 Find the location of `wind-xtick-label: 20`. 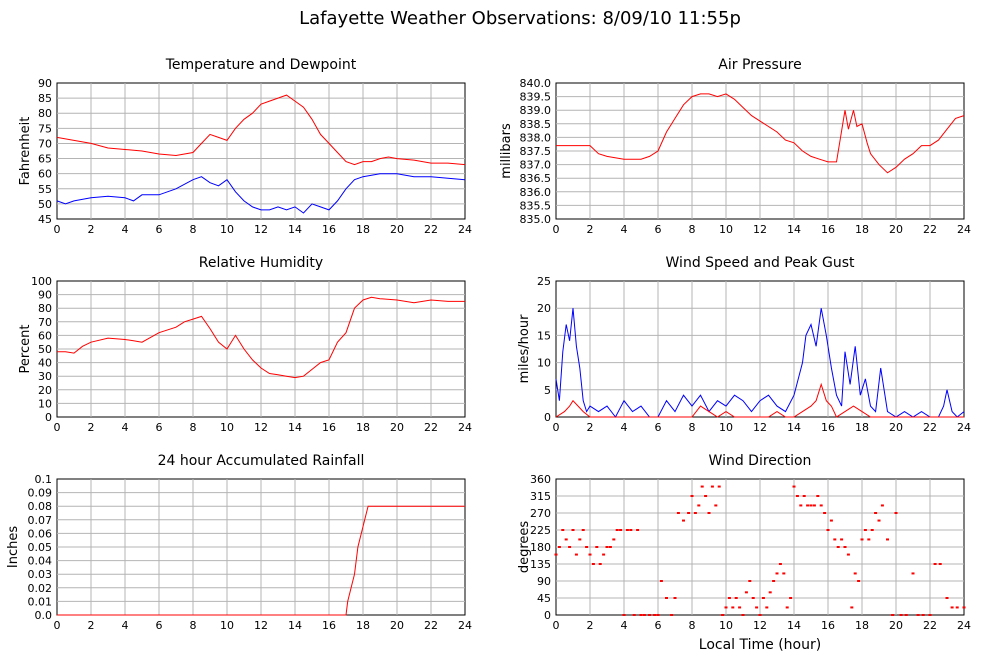

wind-xtick-label: 20 is located at coordinates (896, 427).